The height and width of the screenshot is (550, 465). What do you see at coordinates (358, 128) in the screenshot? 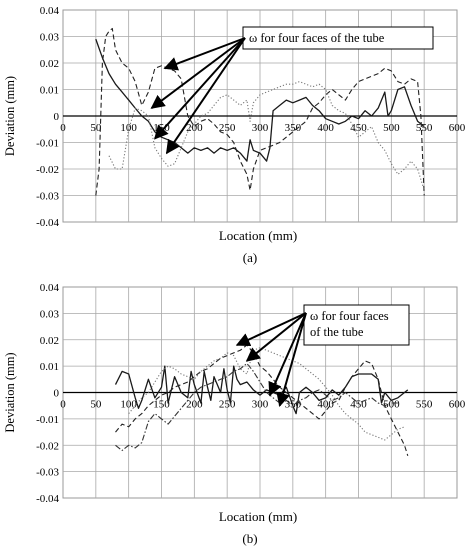
I see `x-tick-label: 450` at bounding box center [358, 128].